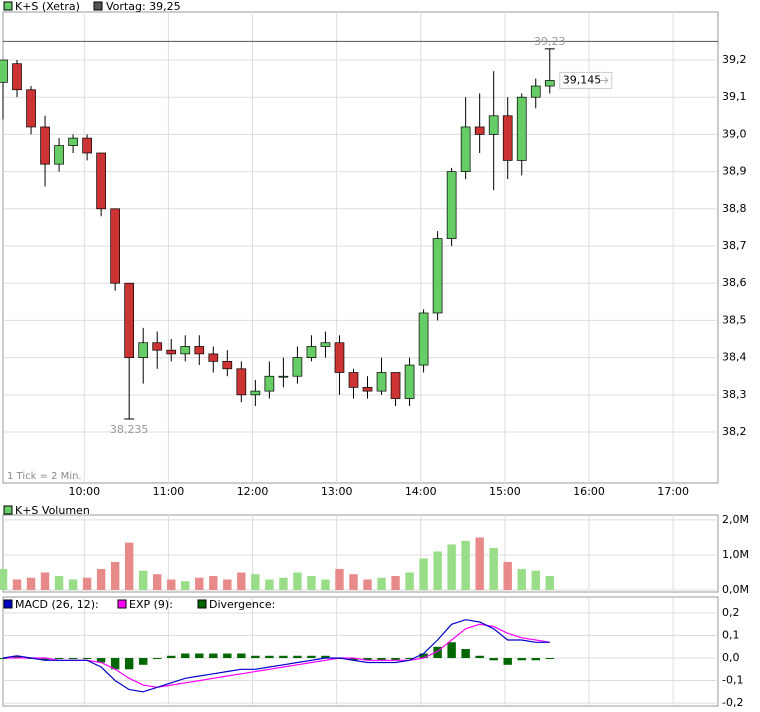 The image size is (760, 712). What do you see at coordinates (732, 680) in the screenshot?
I see `y-tick-label: -0,1` at bounding box center [732, 680].